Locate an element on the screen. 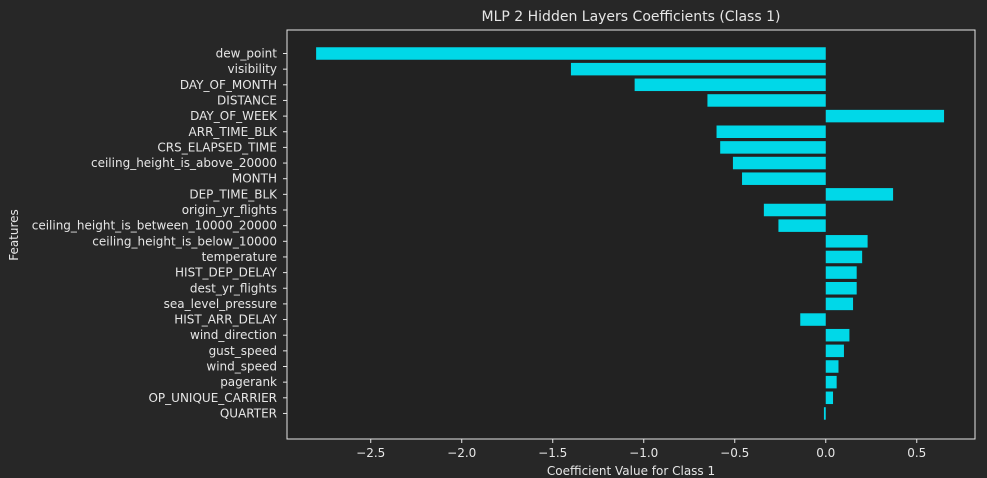 Image resolution: width=987 pixels, height=478 pixels. x-ticks-group: −2.5 −2.0 −1.5 −1.0 −0.5 0.0 0.5 is located at coordinates (641, 449).